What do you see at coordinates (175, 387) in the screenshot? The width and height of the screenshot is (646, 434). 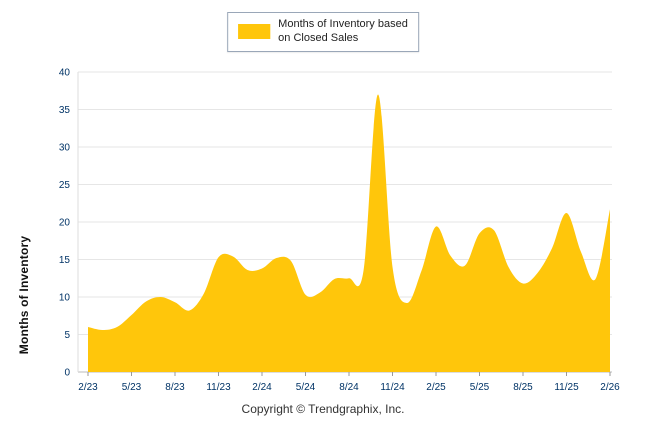 I see `svg-text: 8/23` at bounding box center [175, 387].